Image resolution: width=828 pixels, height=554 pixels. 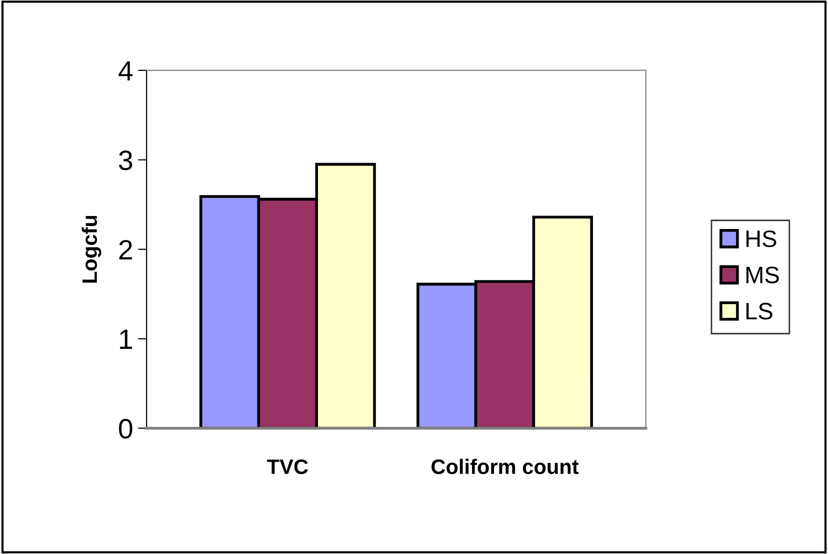 I want to click on y-tick-label: 4, so click(x=125, y=70).